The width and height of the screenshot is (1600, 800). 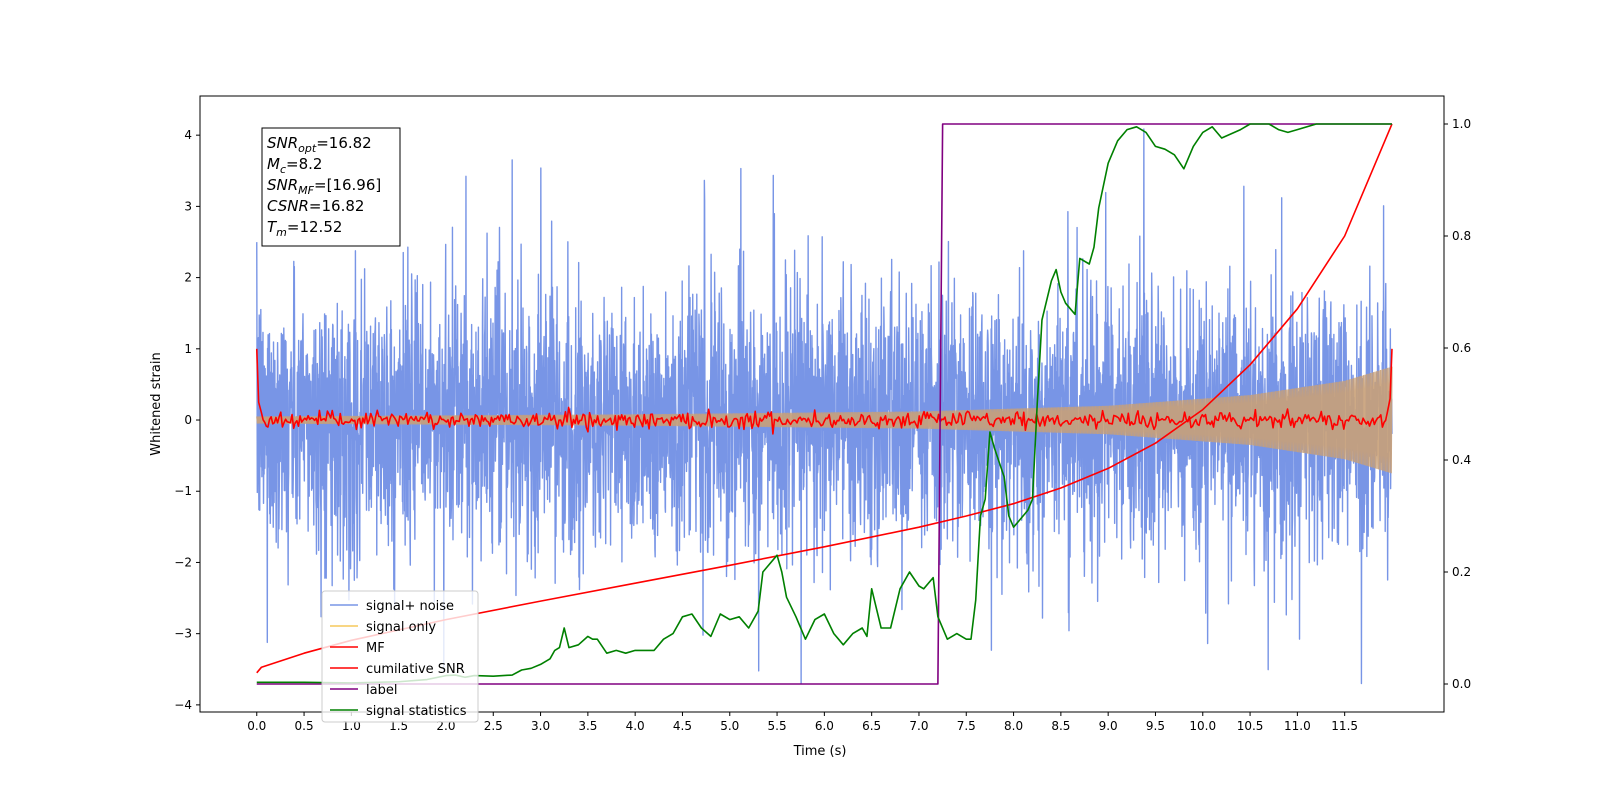 What do you see at coordinates (1461, 348) in the screenshot?
I see `y-right-tick-label: 0.6` at bounding box center [1461, 348].